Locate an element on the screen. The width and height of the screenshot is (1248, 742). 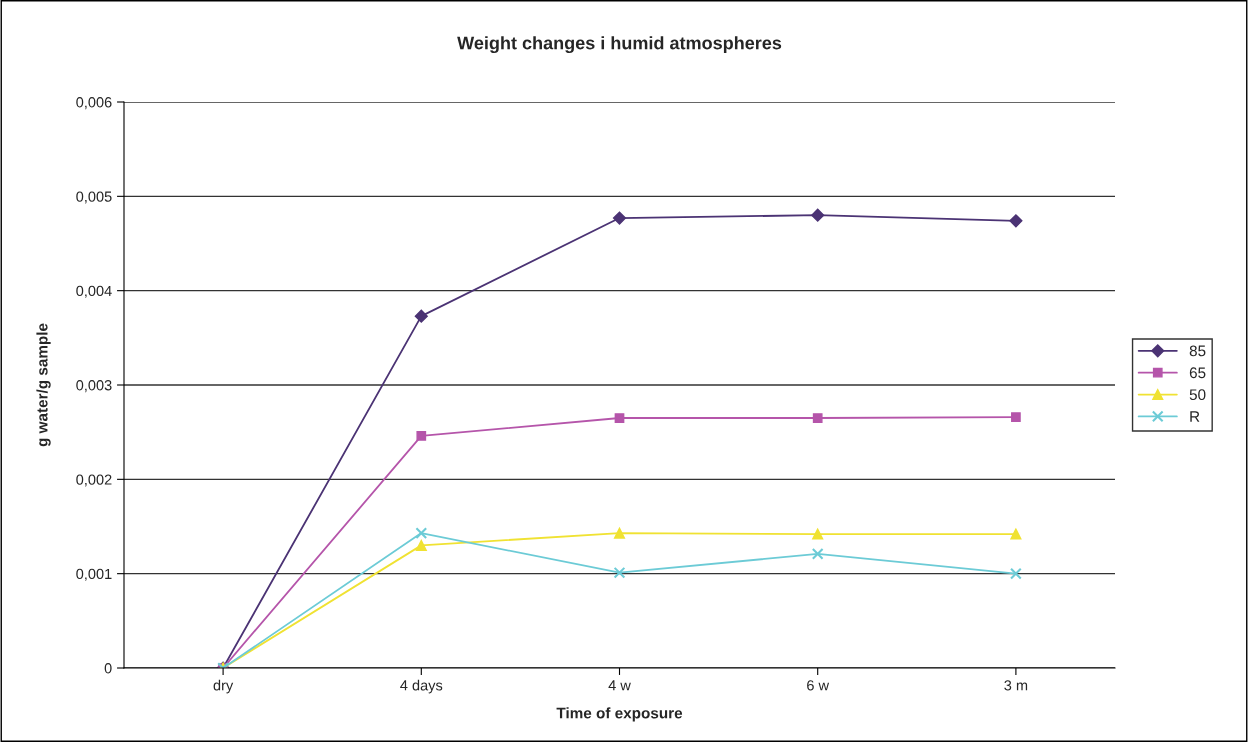
legend-label: 85 is located at coordinates (1197, 351).